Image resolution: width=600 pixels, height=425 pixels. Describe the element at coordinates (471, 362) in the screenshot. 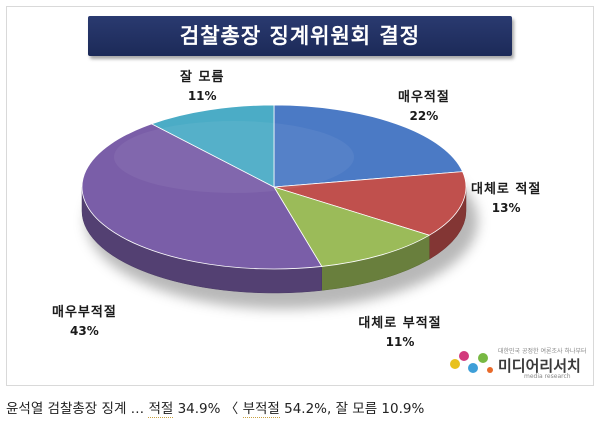

I see `logo-mark-icon` at that location.